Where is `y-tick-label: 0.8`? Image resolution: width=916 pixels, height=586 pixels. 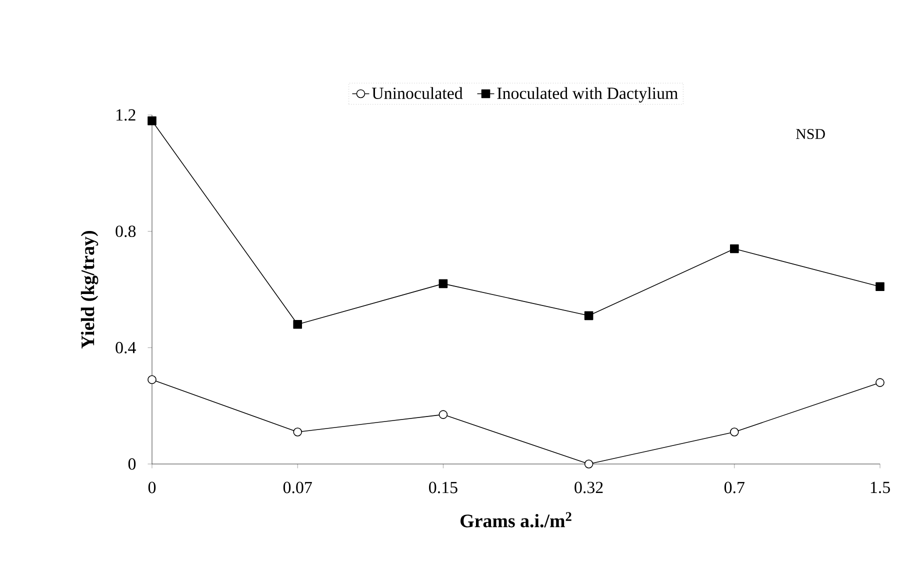 y-tick-label: 0.8 is located at coordinates (126, 232).